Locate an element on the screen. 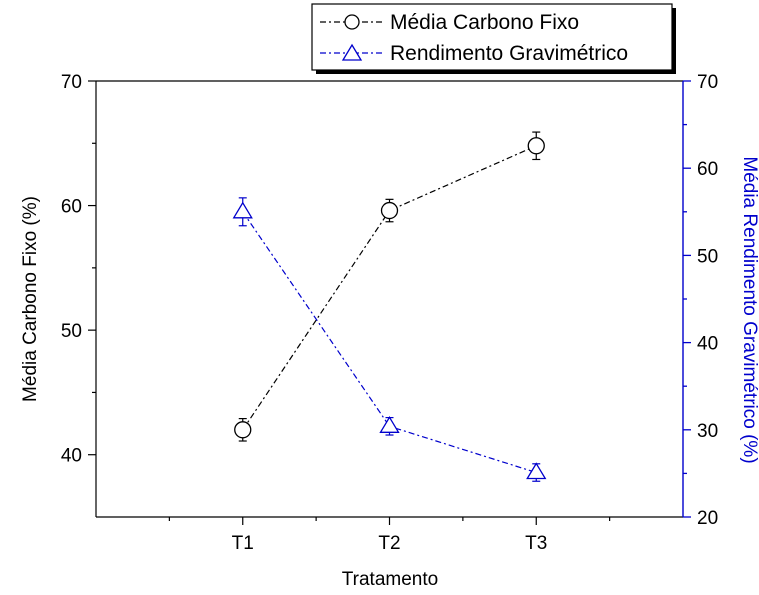 The height and width of the screenshot is (595, 759). x-tick-label: T1 is located at coordinates (243, 543).